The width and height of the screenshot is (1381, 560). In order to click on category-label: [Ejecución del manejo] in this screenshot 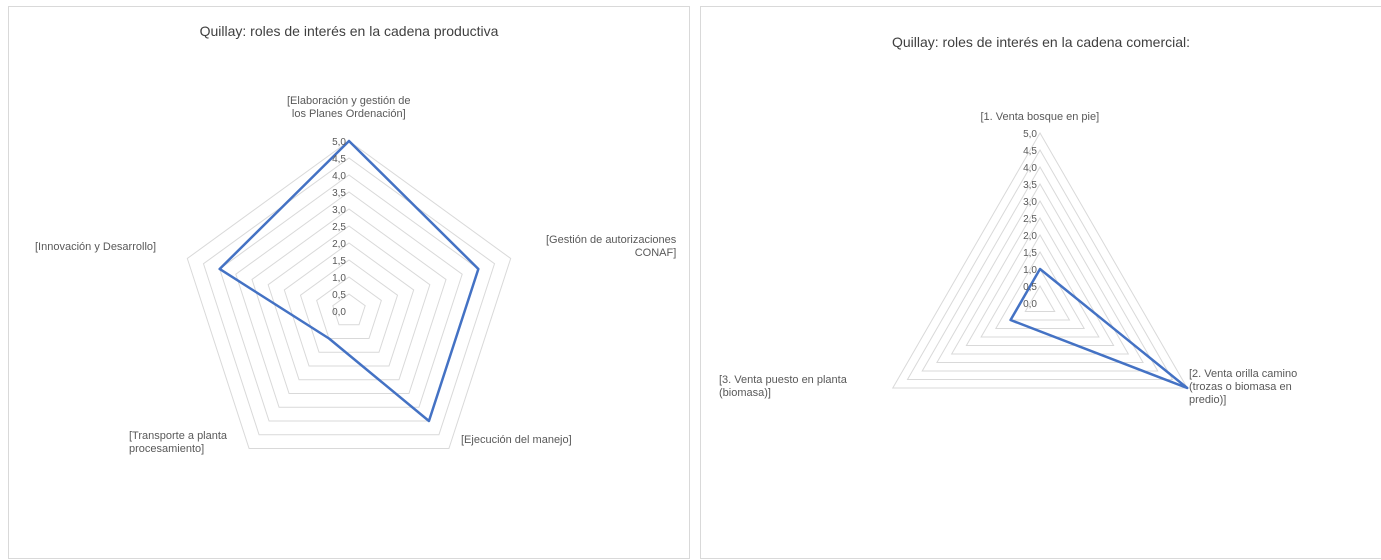, I will do `click(516, 440)`.